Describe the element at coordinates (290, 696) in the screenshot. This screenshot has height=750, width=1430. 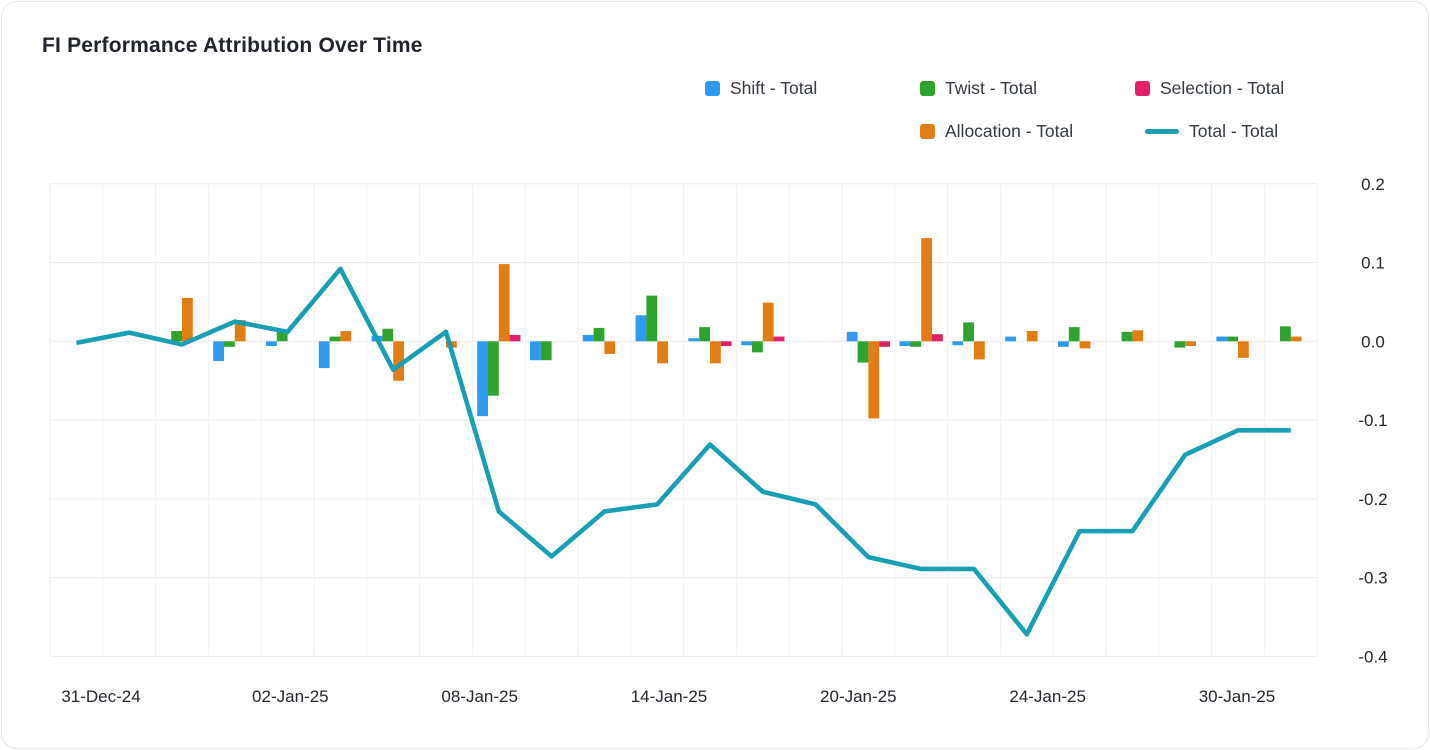
I see `x-axis-tick-label: 02-Jan-25` at that location.